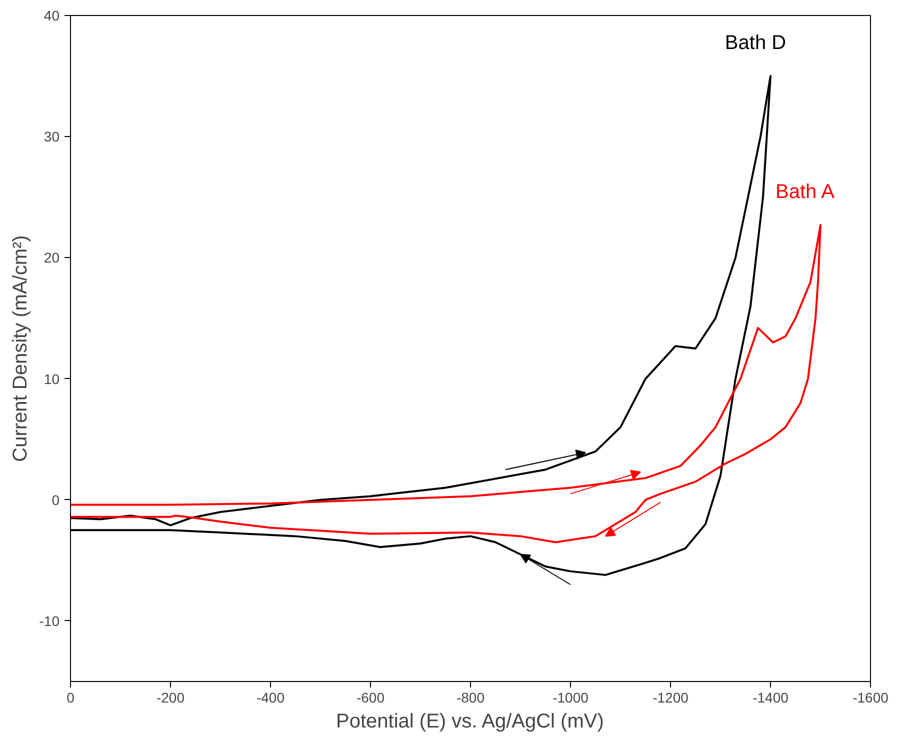 This screenshot has height=742, width=899. I want to click on x-tick-label: 0, so click(70, 698).